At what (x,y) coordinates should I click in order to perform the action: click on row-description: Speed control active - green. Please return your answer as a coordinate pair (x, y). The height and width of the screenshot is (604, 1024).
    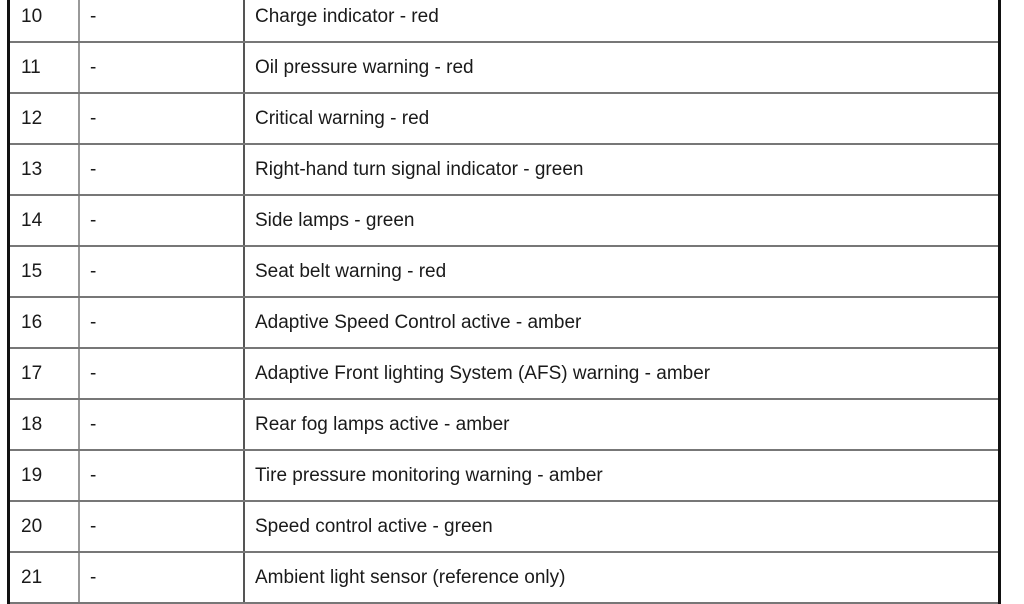
    Looking at the image, I should click on (374, 526).